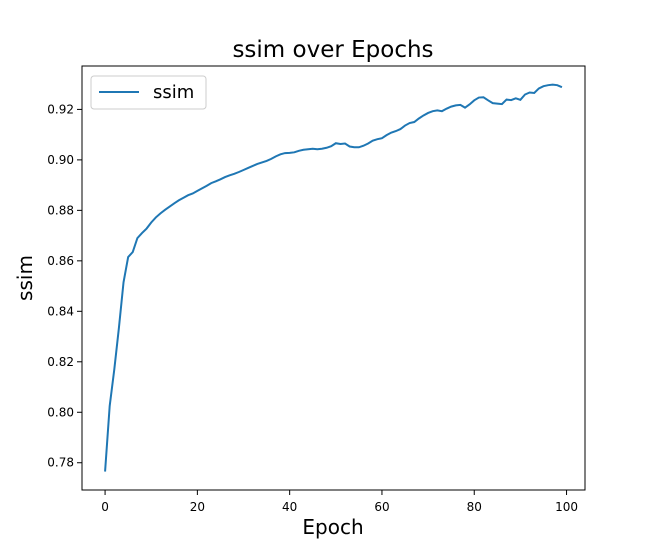 This screenshot has width=650, height=550. I want to click on y-tick-label: 0.88, so click(60, 210).